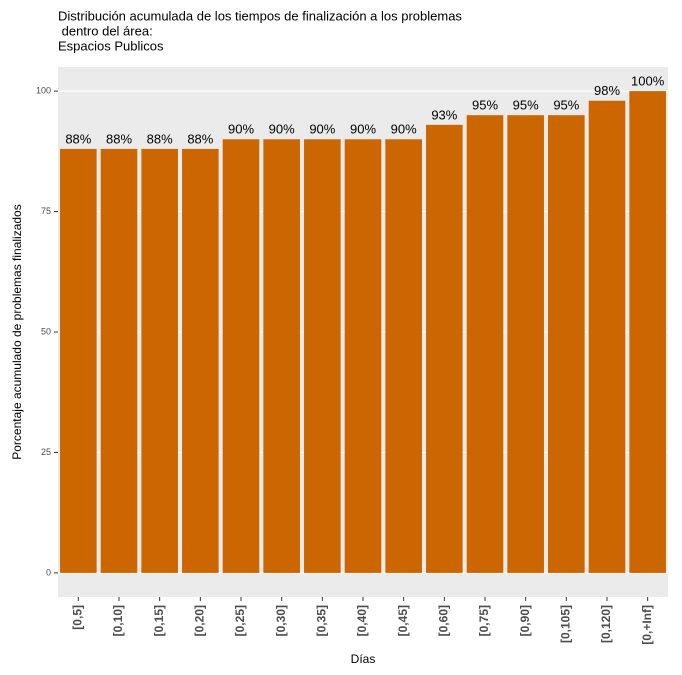 This screenshot has height=675, width=682. What do you see at coordinates (322, 620) in the screenshot?
I see `x-tick-label: [0,35]` at bounding box center [322, 620].